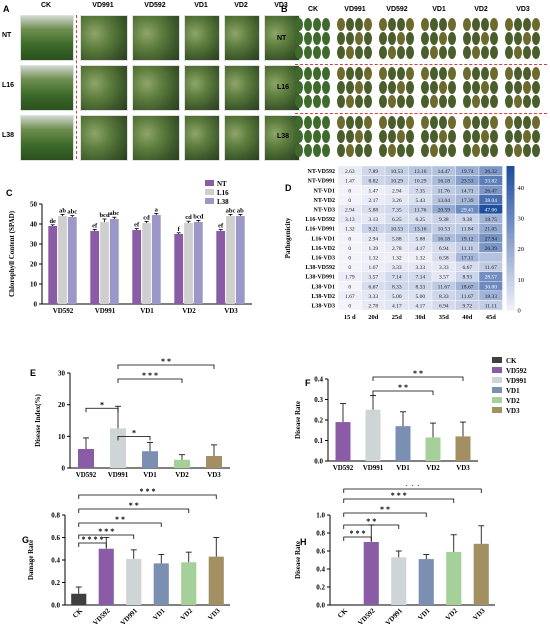 Image resolution: width=550 pixels, height=632 pixels. What do you see at coordinates (288, 188) in the screenshot?
I see `panel-label-d: D` at bounding box center [288, 188].